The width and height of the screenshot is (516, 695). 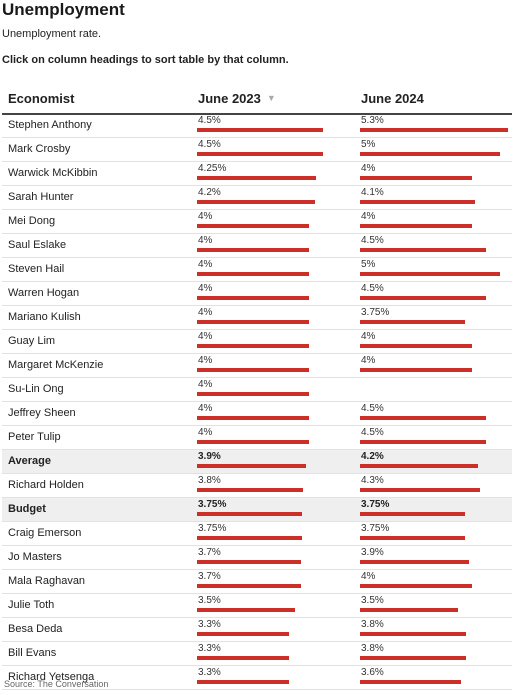 What do you see at coordinates (368, 264) in the screenshot?
I see `value-label-june-2024: 5%` at bounding box center [368, 264].